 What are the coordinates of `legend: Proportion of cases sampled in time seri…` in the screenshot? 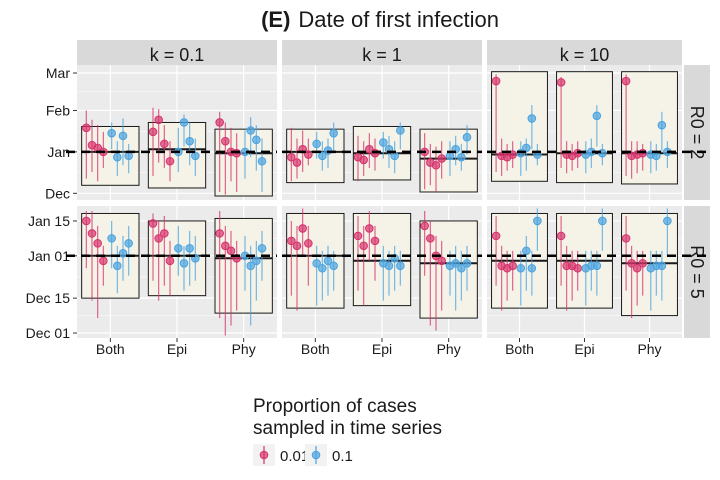 It's located at (347, 431).